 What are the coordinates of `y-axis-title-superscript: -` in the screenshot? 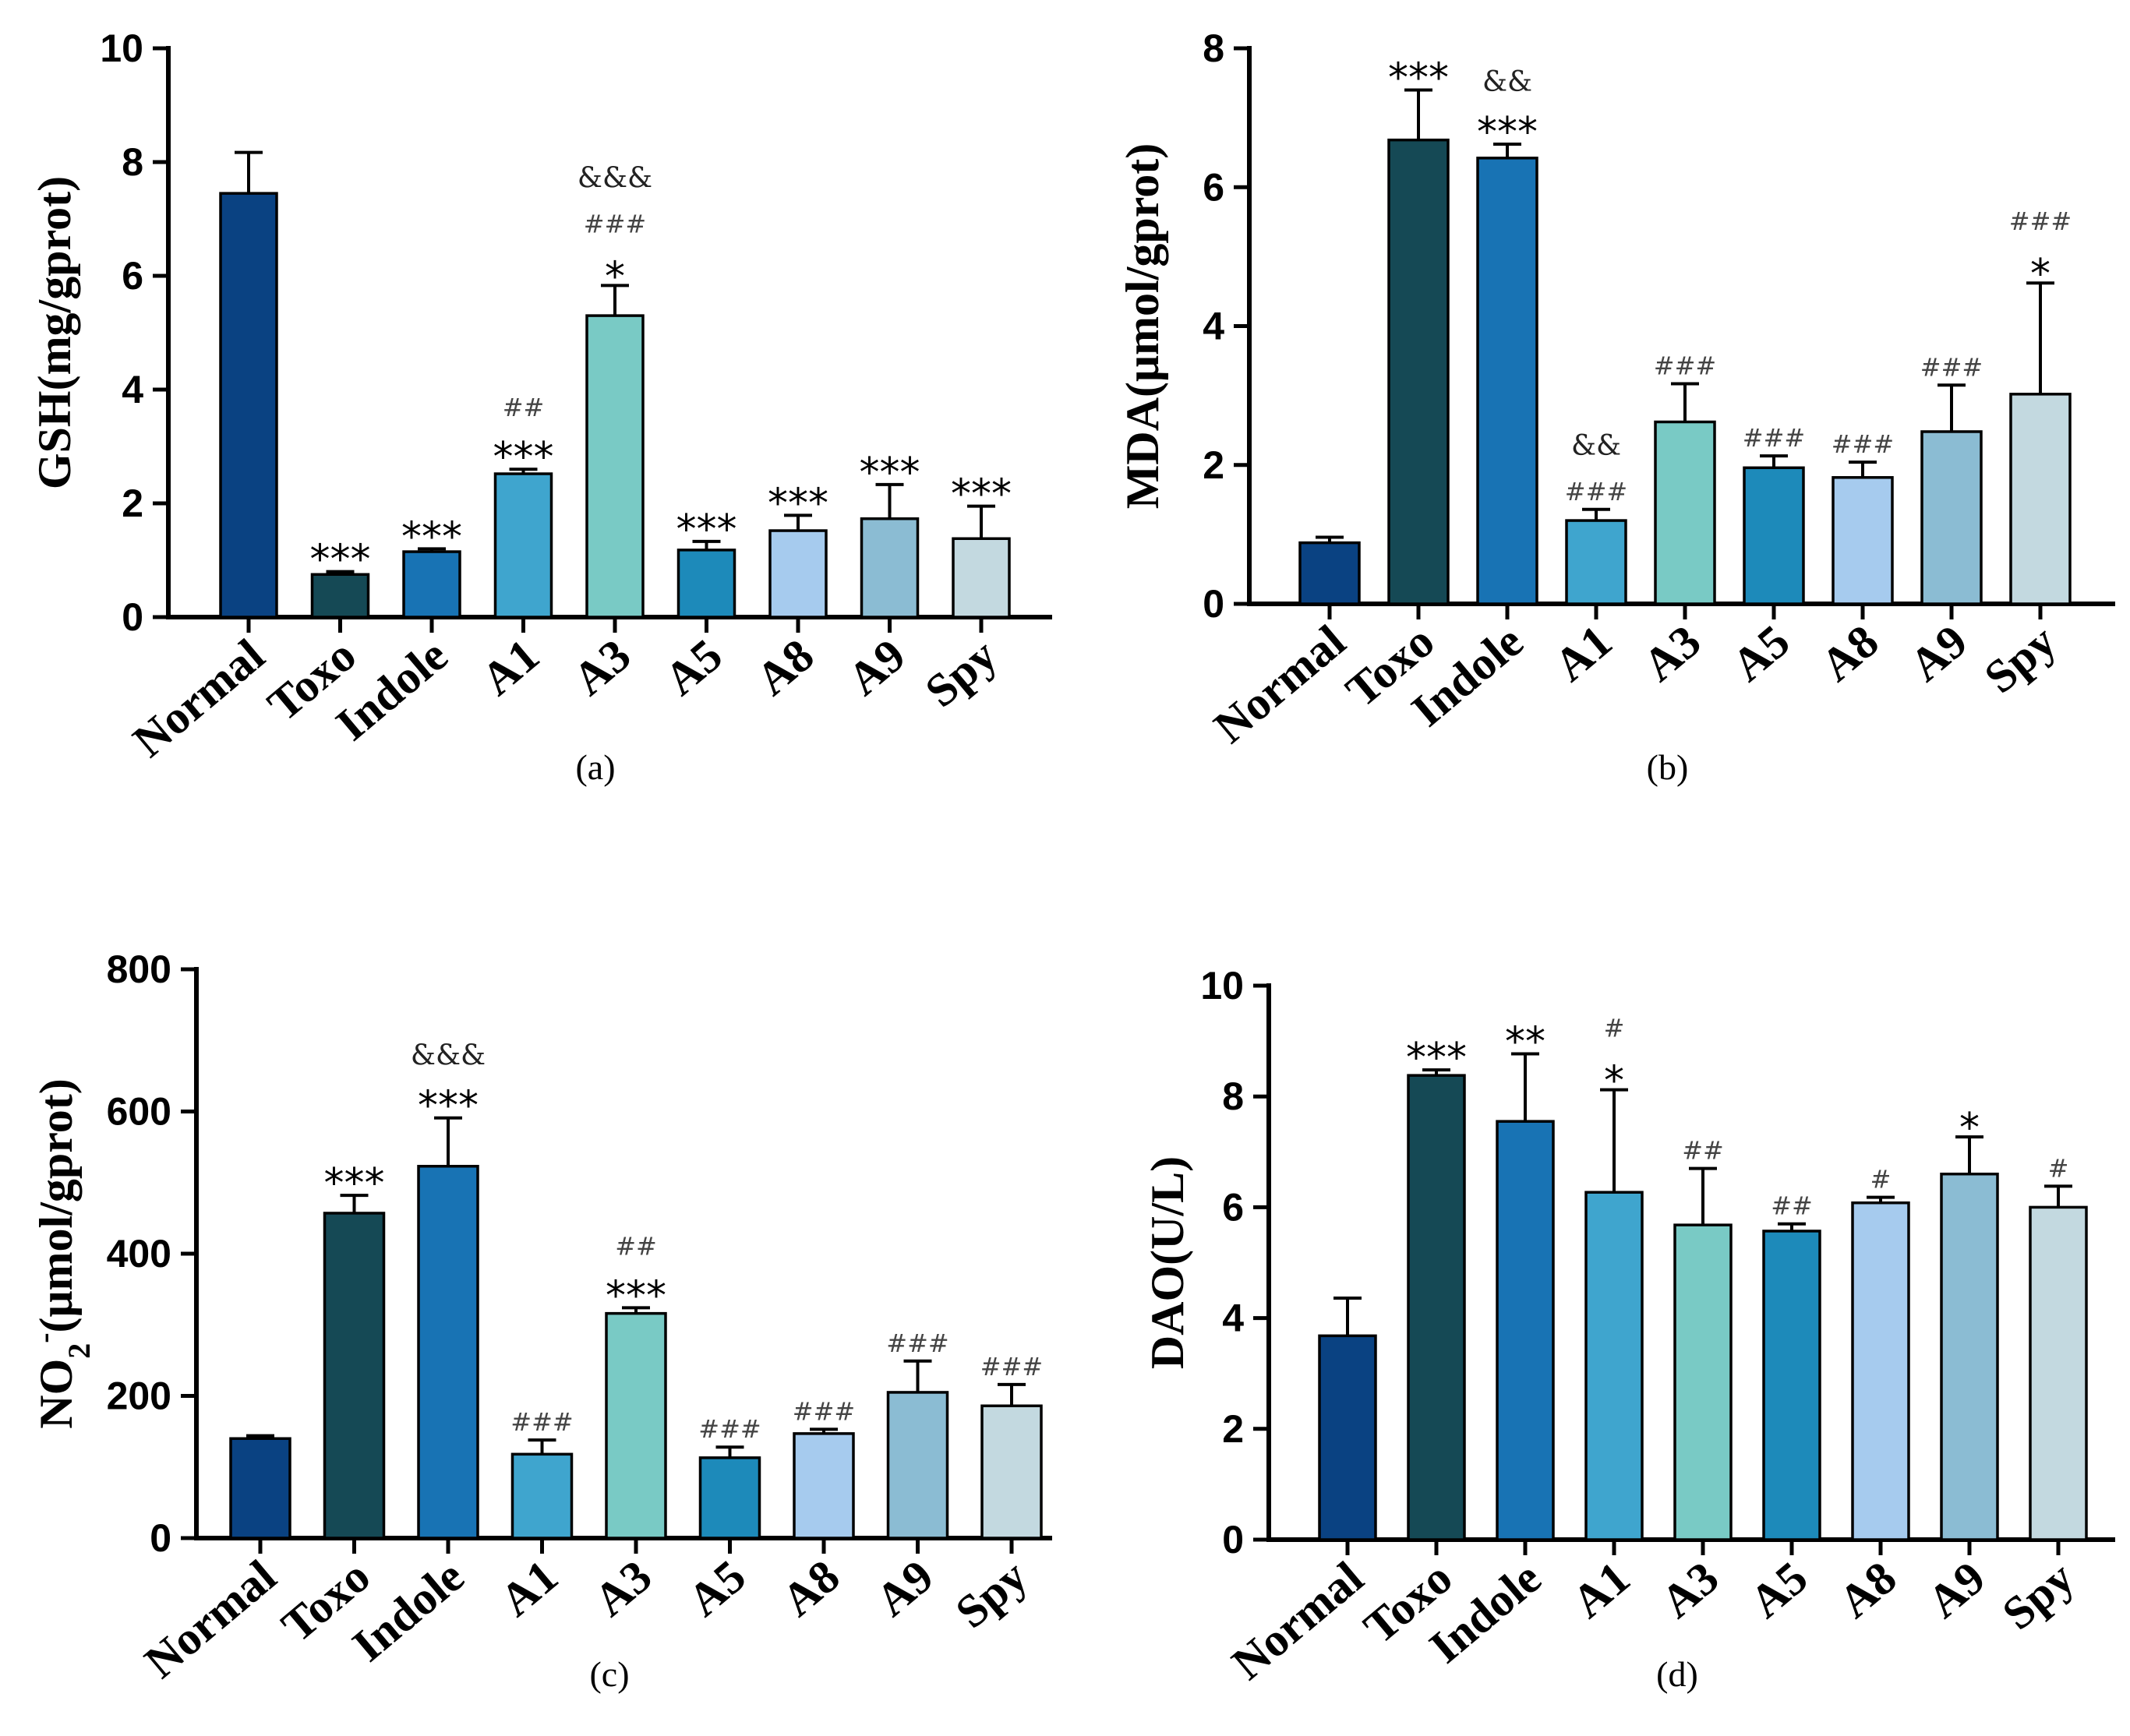 It's located at (44, 1337).